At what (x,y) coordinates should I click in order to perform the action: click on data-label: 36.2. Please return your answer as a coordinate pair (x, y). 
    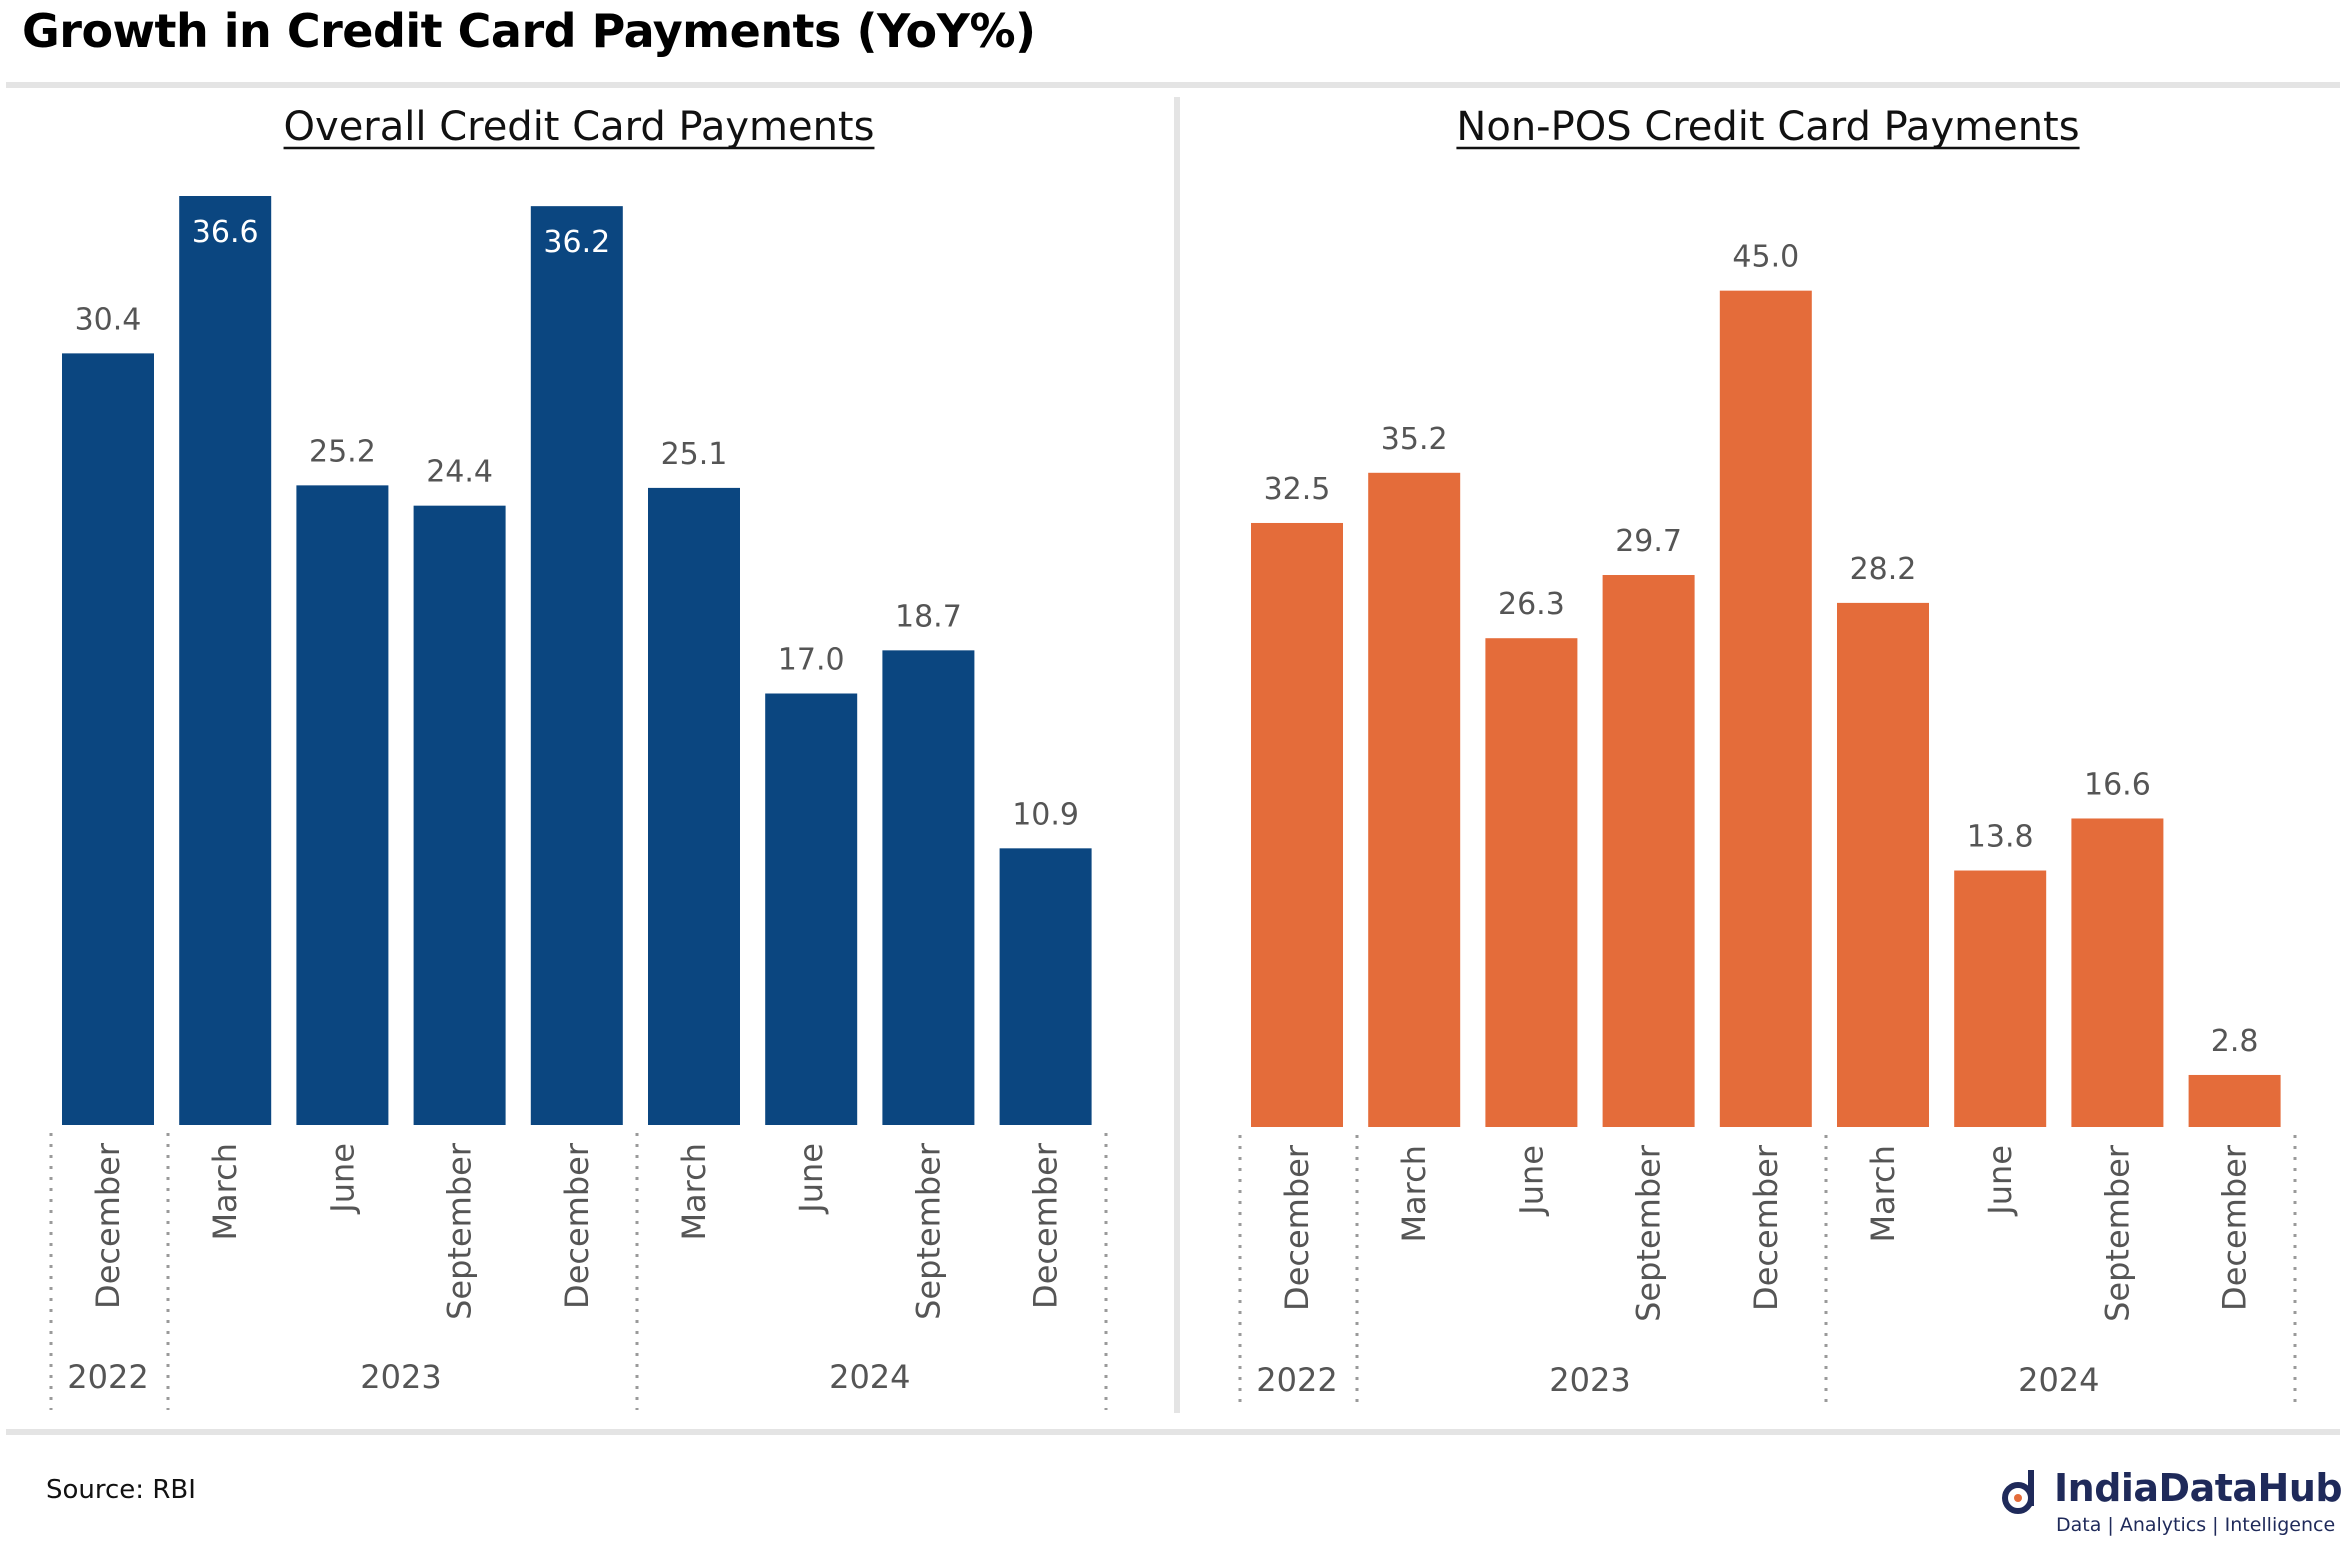
    Looking at the image, I should click on (576, 242).